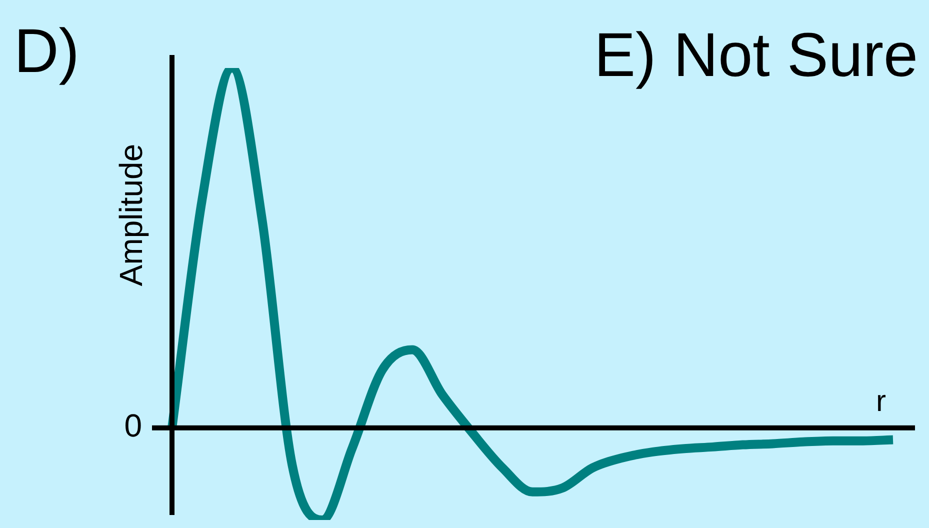  Describe the element at coordinates (133, 426) in the screenshot. I see `text: 0` at that location.